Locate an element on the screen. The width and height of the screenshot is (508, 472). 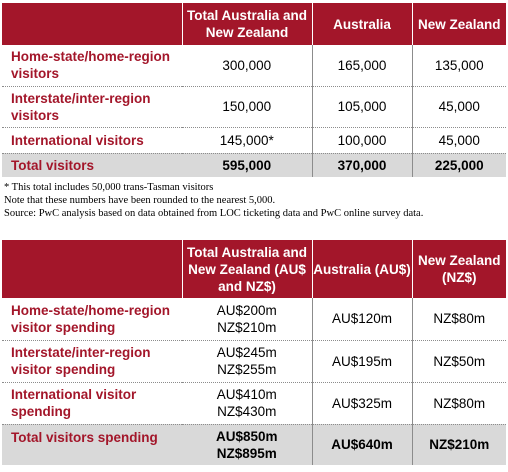
cell-nz: NZ$50m is located at coordinates (458, 361).